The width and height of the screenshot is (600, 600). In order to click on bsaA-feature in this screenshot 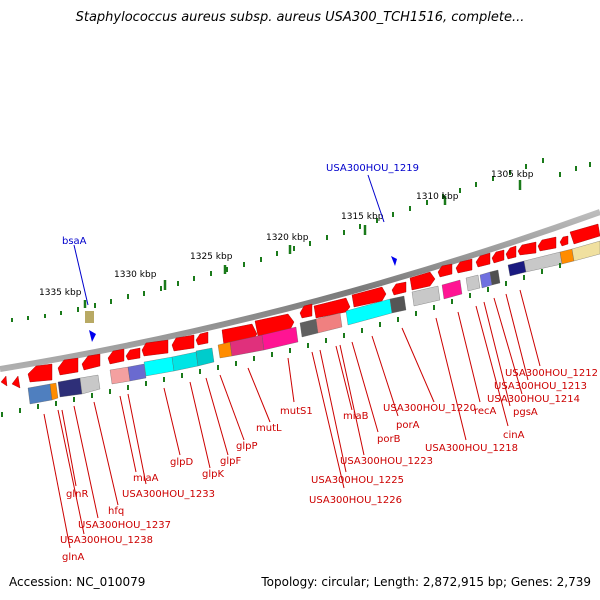, I will do `click(89, 317)`.